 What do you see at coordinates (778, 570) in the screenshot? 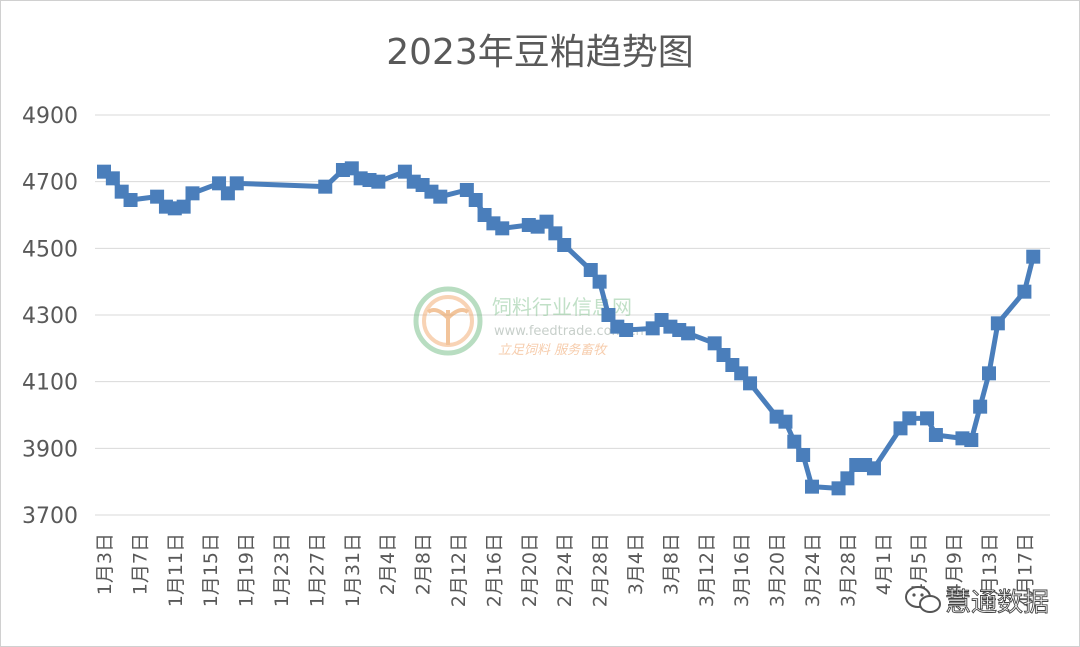
I see `x-tick-label: 3月20日` at bounding box center [778, 570].